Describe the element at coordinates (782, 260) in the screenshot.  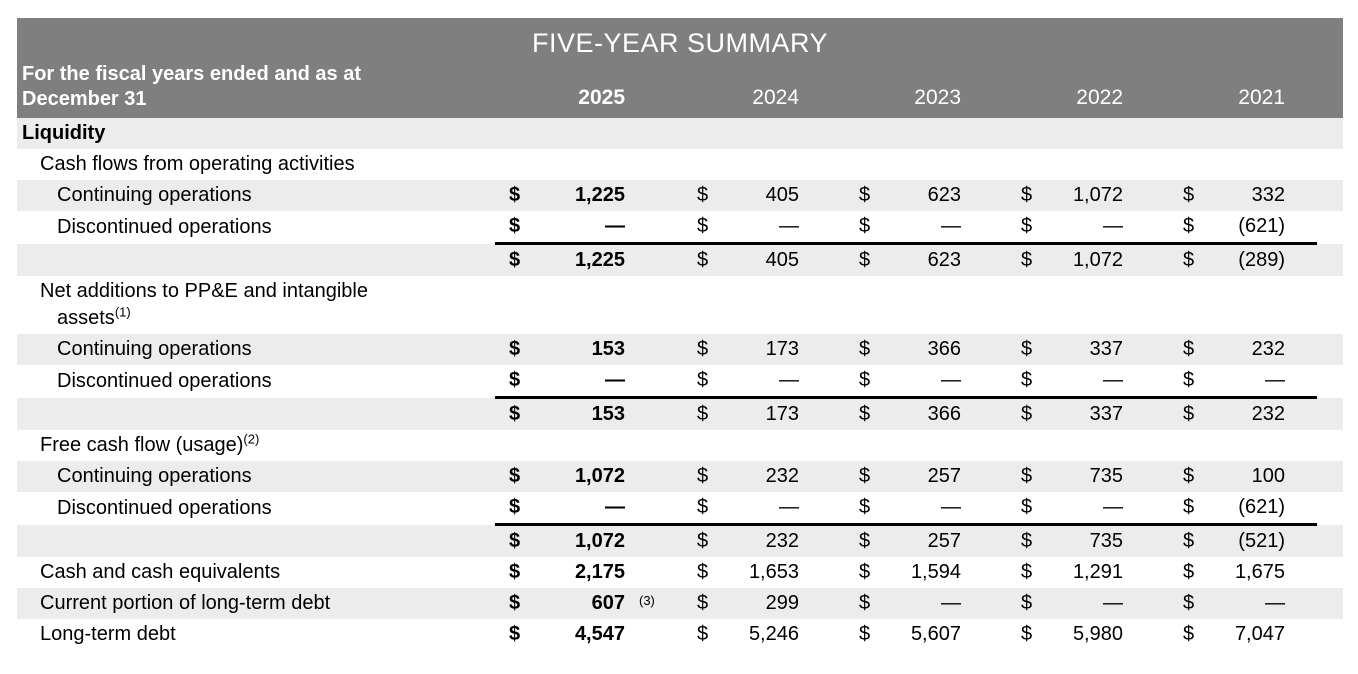
I see `value-cell: 405` at that location.